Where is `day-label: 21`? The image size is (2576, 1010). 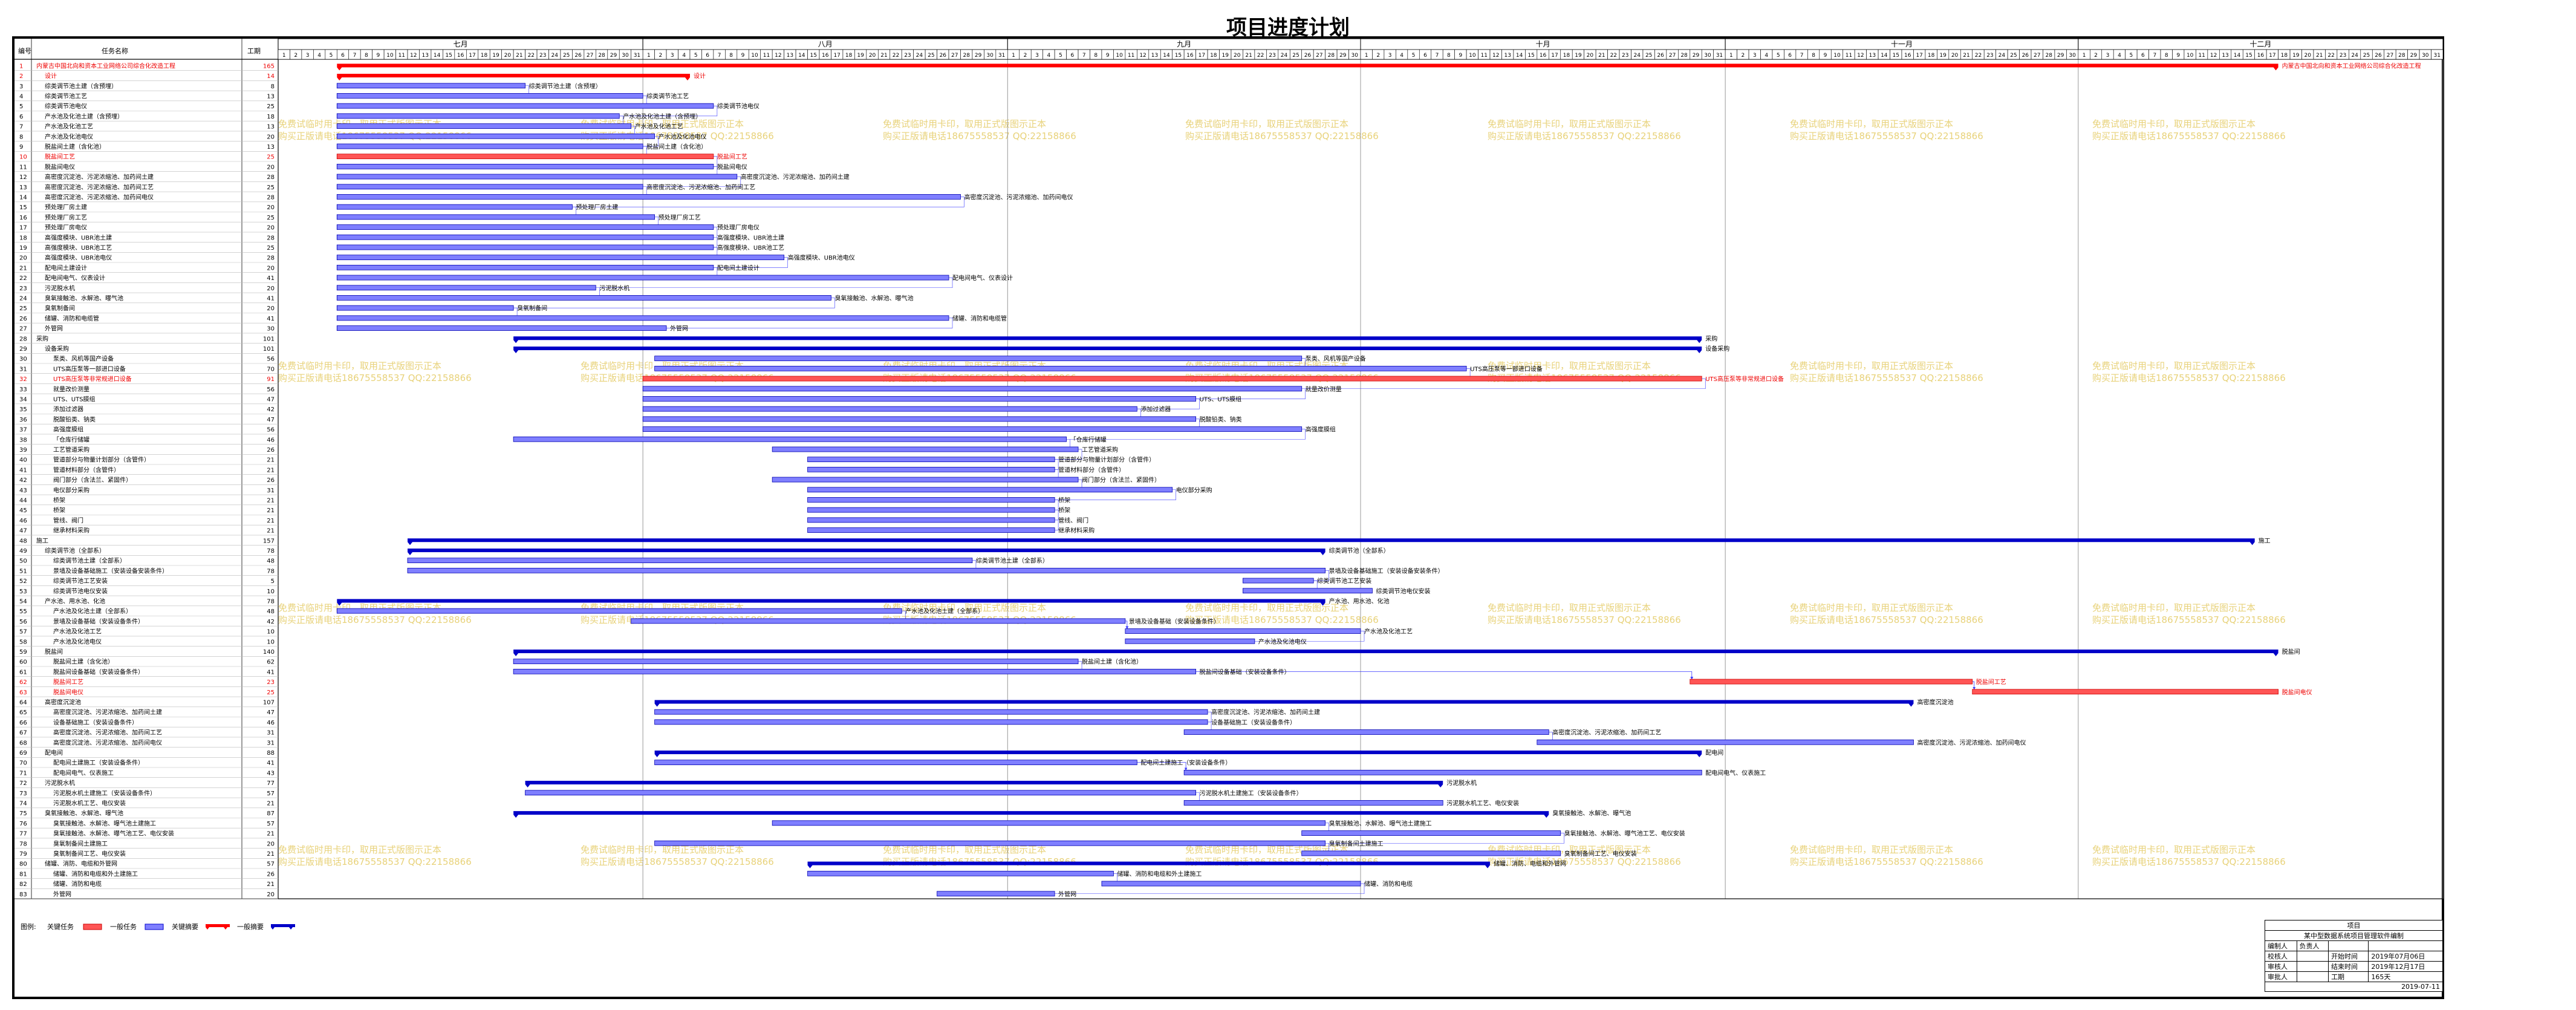 day-label: 21 is located at coordinates (1248, 56).